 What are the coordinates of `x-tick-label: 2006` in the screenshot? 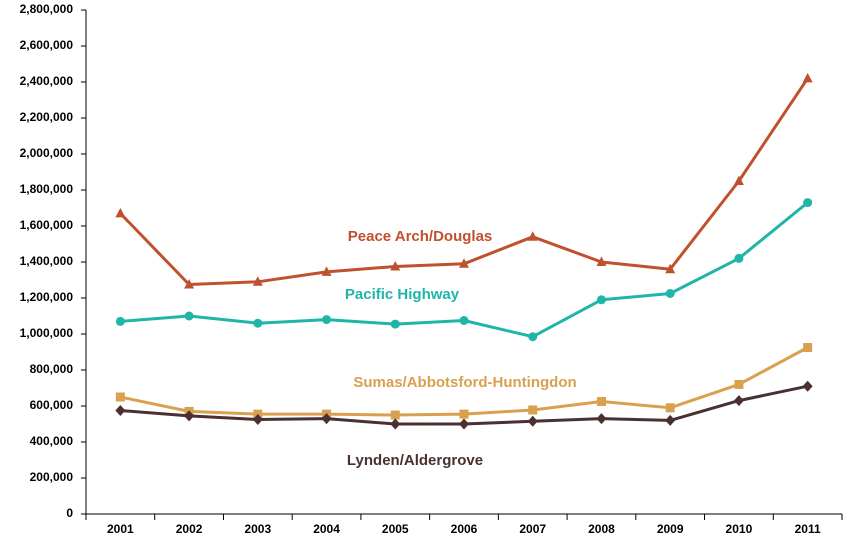 It's located at (464, 529).